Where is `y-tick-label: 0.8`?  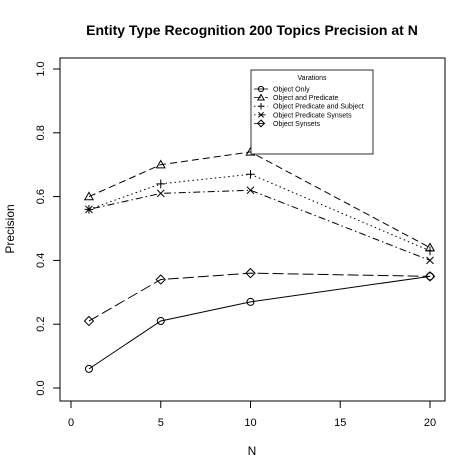
y-tick-label: 0.8 is located at coordinates (41, 132).